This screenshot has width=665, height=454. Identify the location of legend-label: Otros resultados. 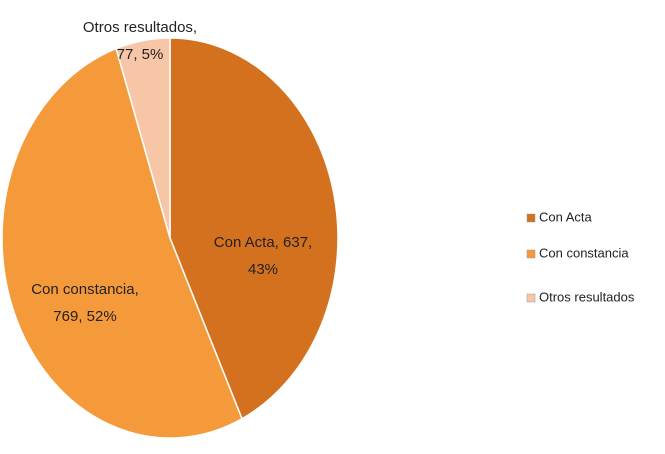
(587, 296).